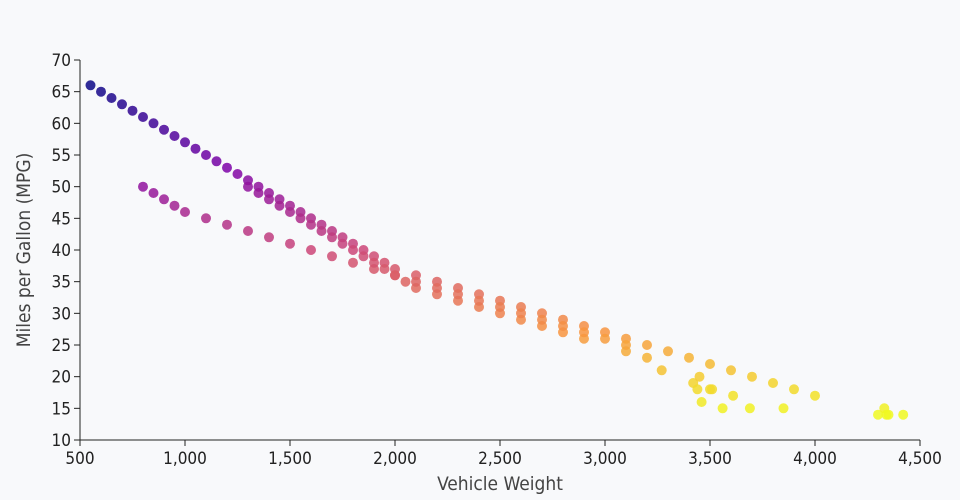  Describe the element at coordinates (61, 251) in the screenshot. I see `y-tick-label: 40` at that location.